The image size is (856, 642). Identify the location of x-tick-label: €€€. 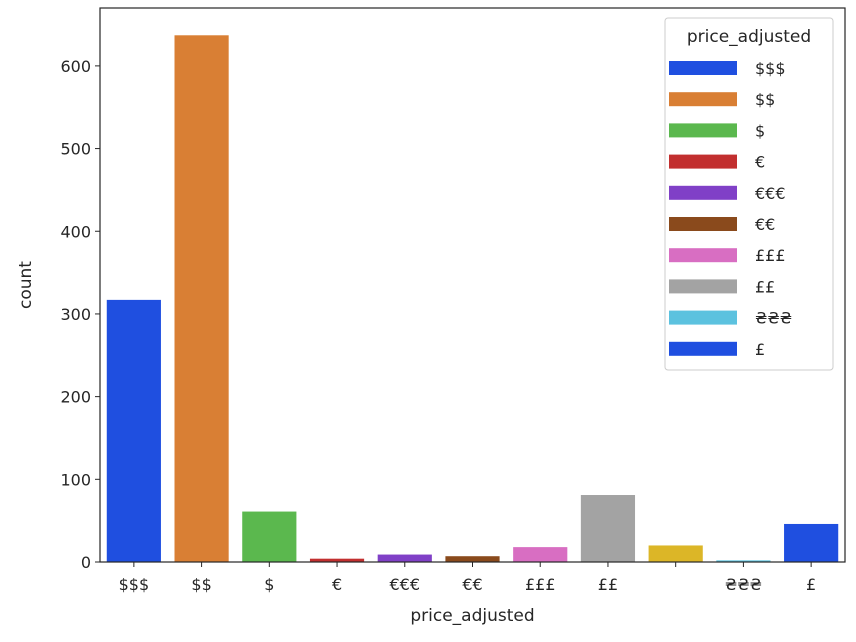
(404, 584).